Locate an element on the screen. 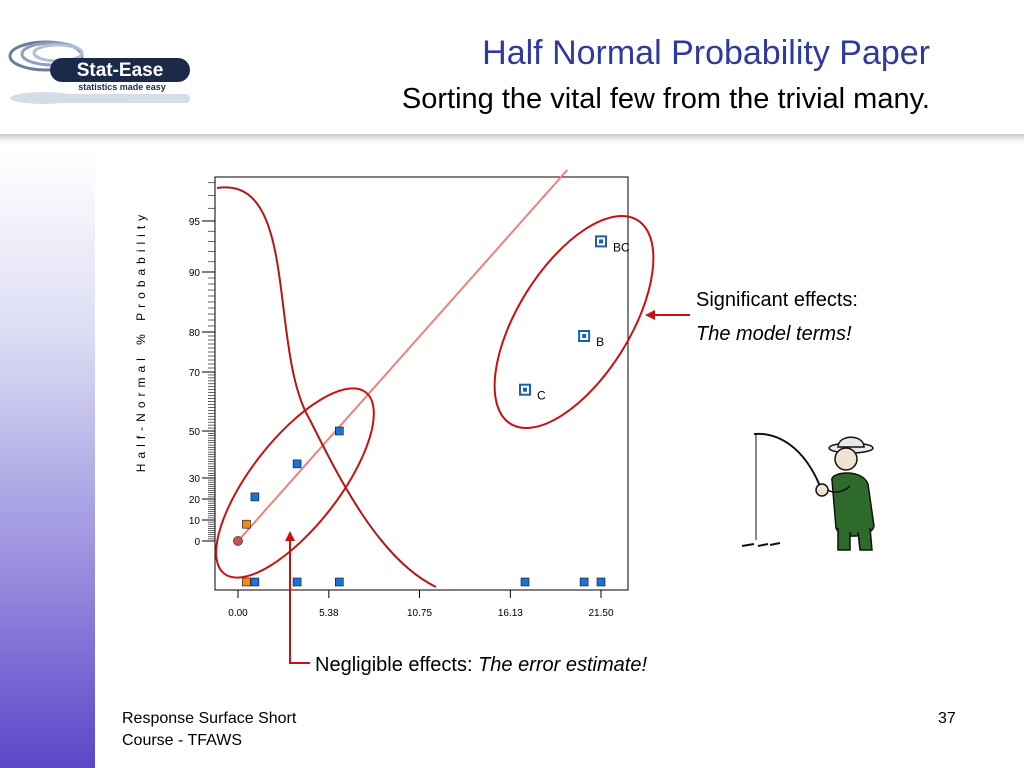 The width and height of the screenshot is (1024, 768). water-splash is located at coordinates (761, 544).